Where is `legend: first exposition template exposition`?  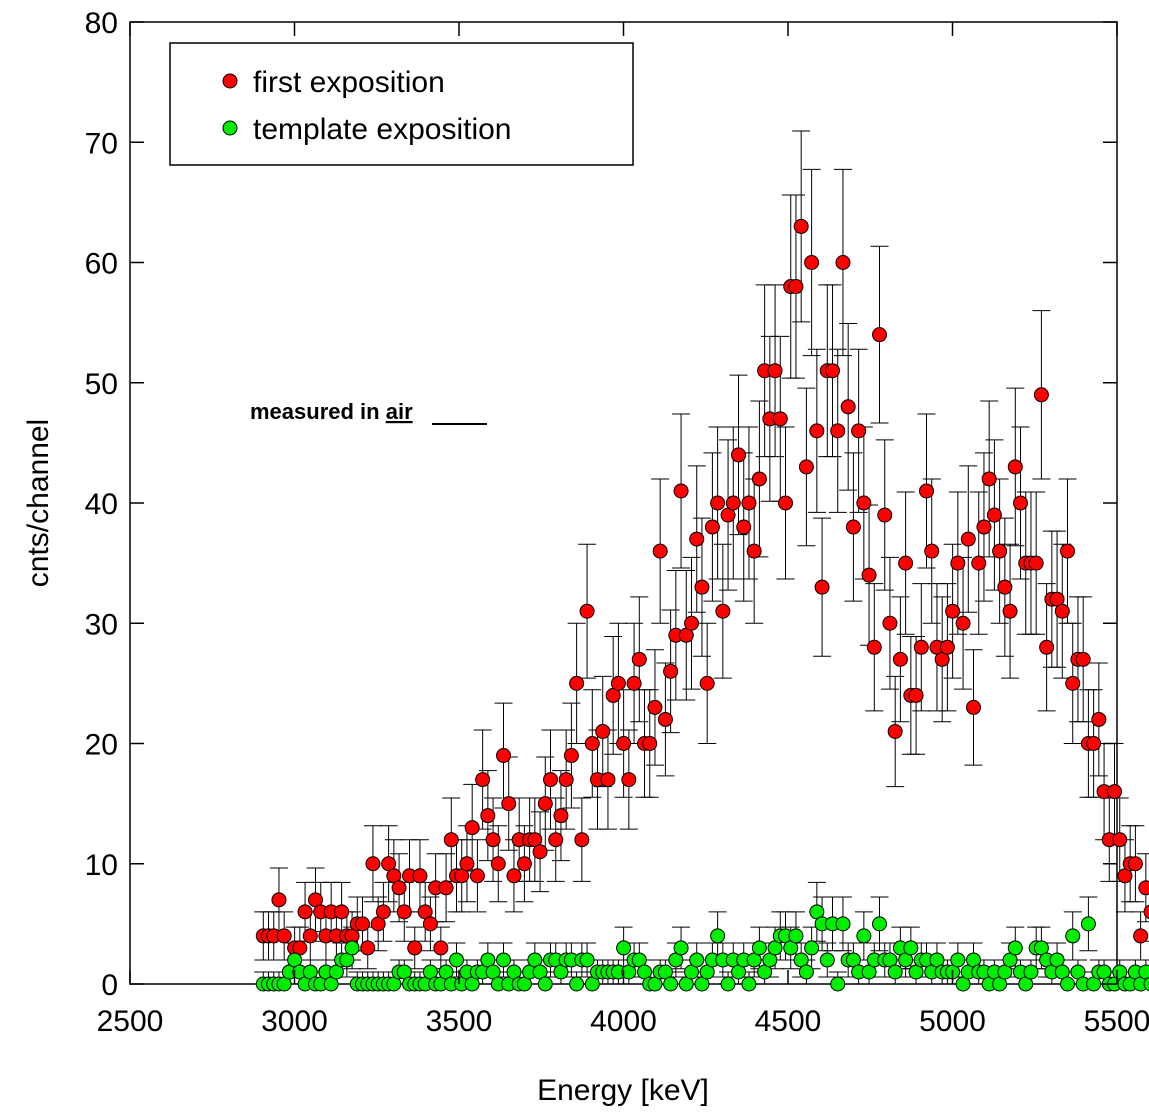
legend: first exposition template exposition is located at coordinates (401, 104).